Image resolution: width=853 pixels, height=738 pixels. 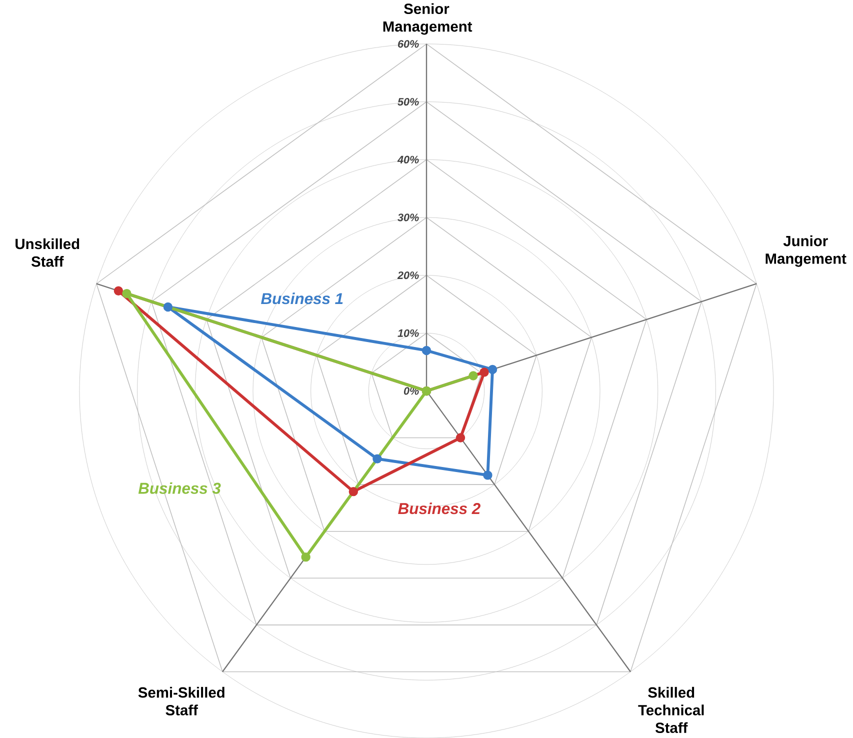 I want to click on y-tick-label: 60%, so click(x=408, y=44).